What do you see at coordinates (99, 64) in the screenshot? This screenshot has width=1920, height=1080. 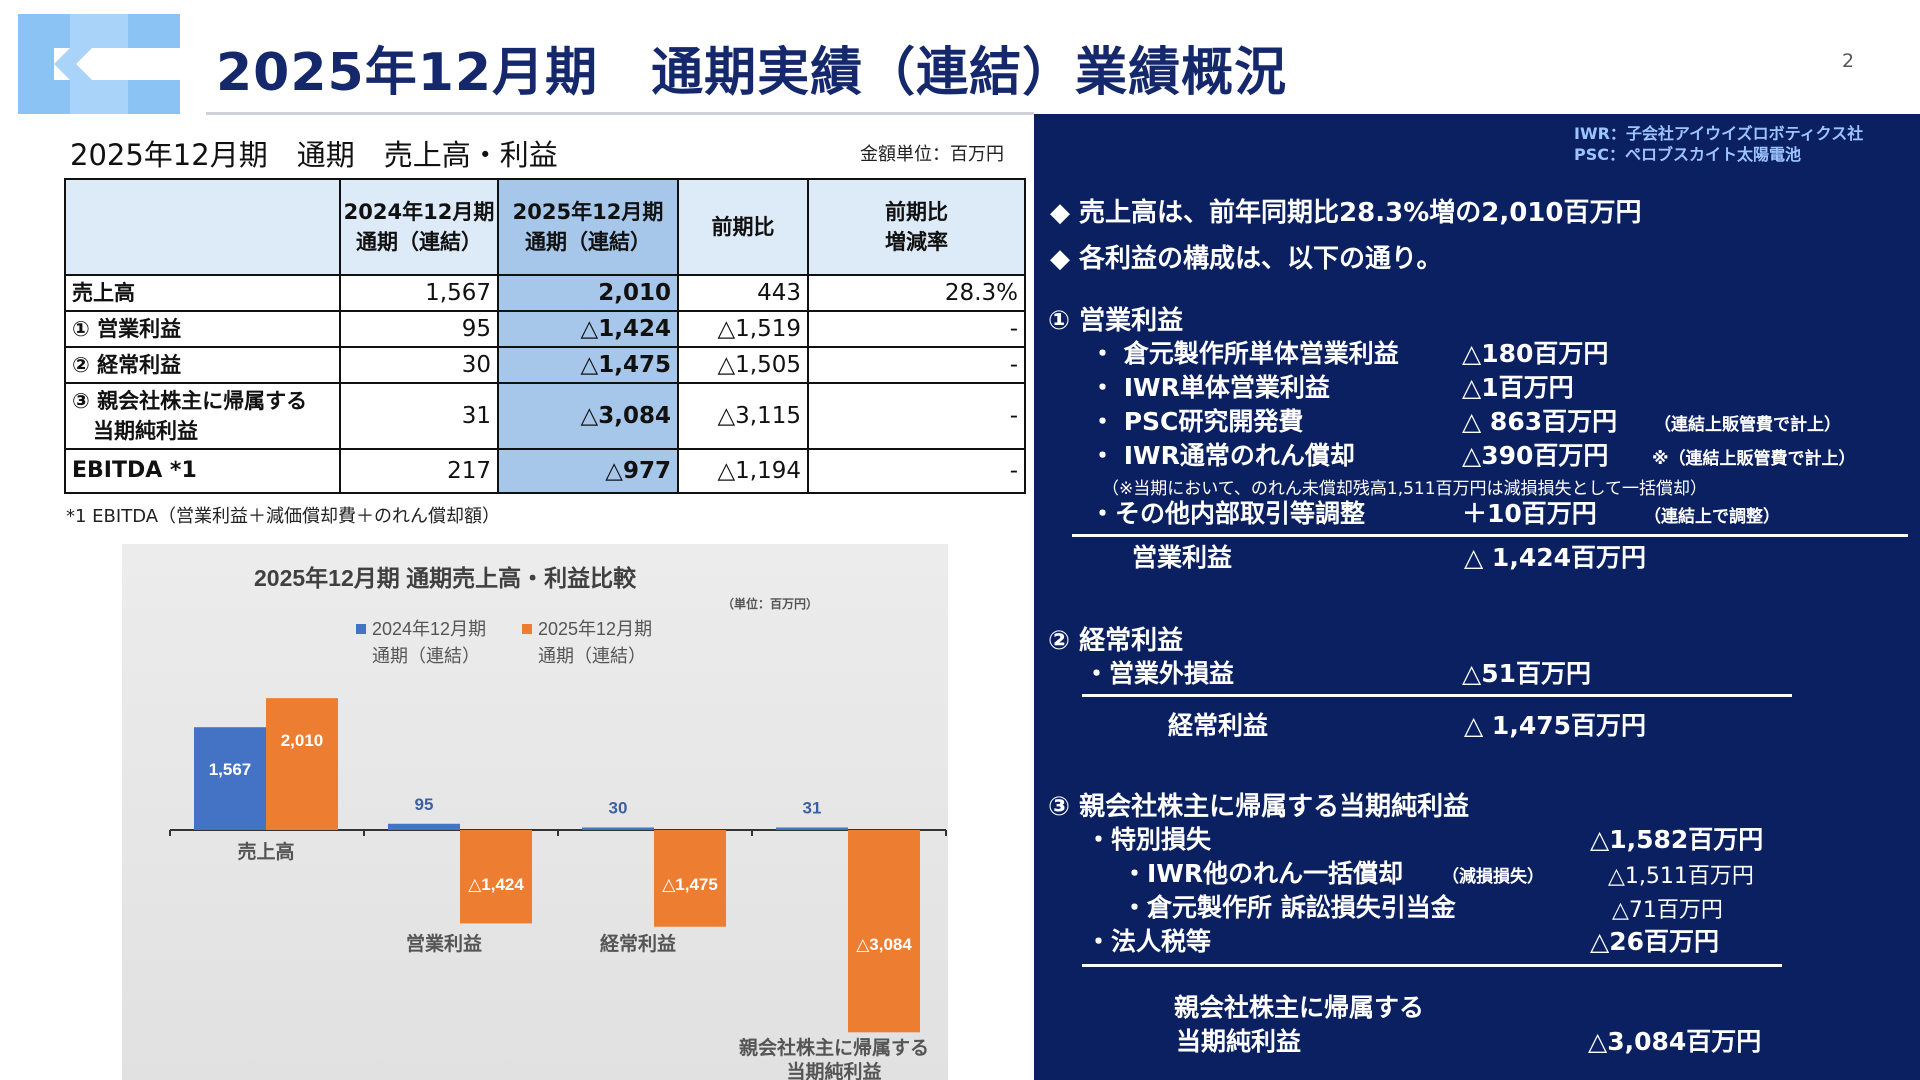 I see `company-logo` at bounding box center [99, 64].